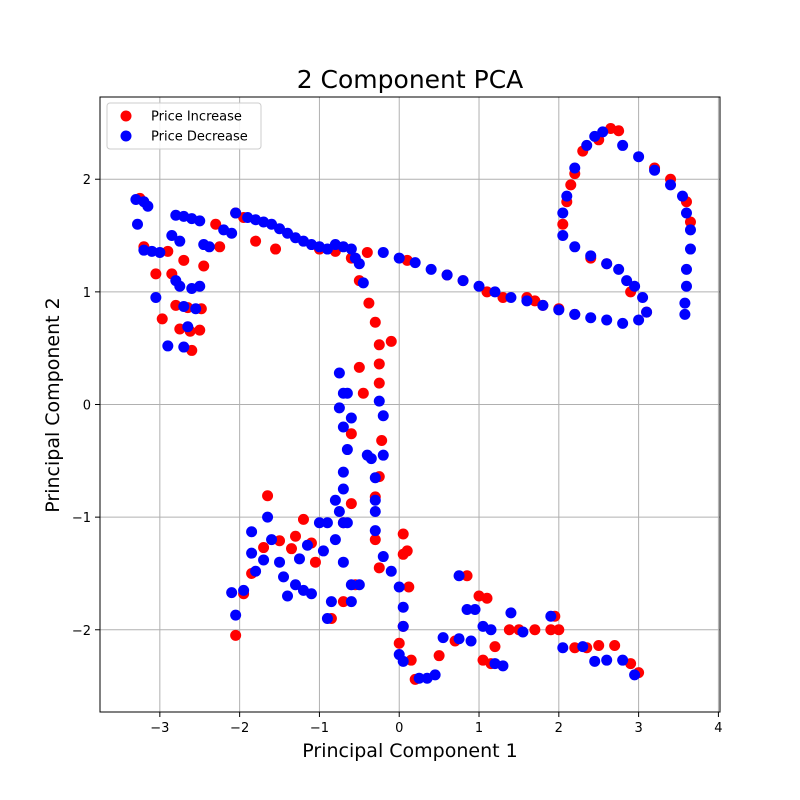 Image resolution: width=800 pixels, height=800 pixels. What do you see at coordinates (126, 136) in the screenshot?
I see `legend-marker` at bounding box center [126, 136].